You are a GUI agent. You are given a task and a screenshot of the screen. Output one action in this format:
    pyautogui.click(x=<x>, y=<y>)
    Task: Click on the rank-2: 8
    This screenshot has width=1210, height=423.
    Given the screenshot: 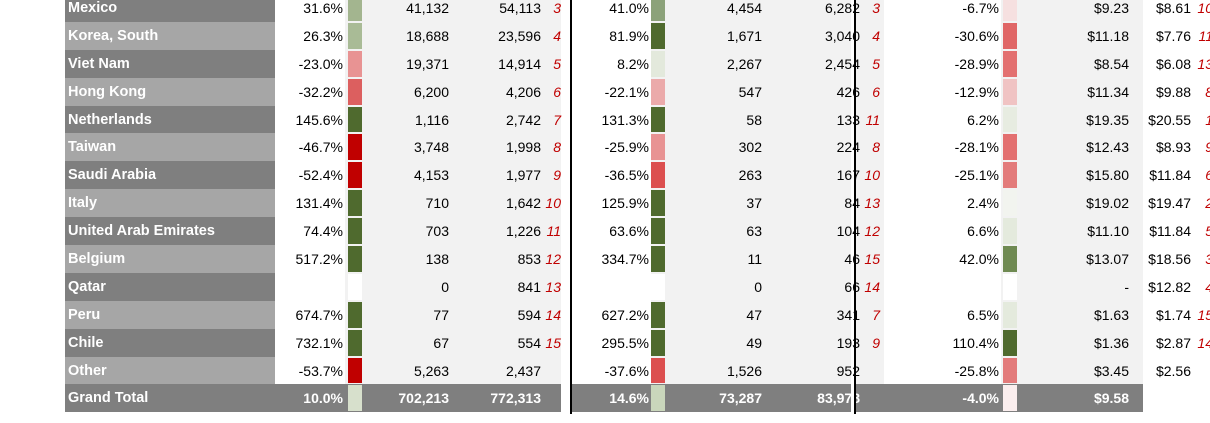 What is the action you would take?
    pyautogui.click(x=876, y=147)
    